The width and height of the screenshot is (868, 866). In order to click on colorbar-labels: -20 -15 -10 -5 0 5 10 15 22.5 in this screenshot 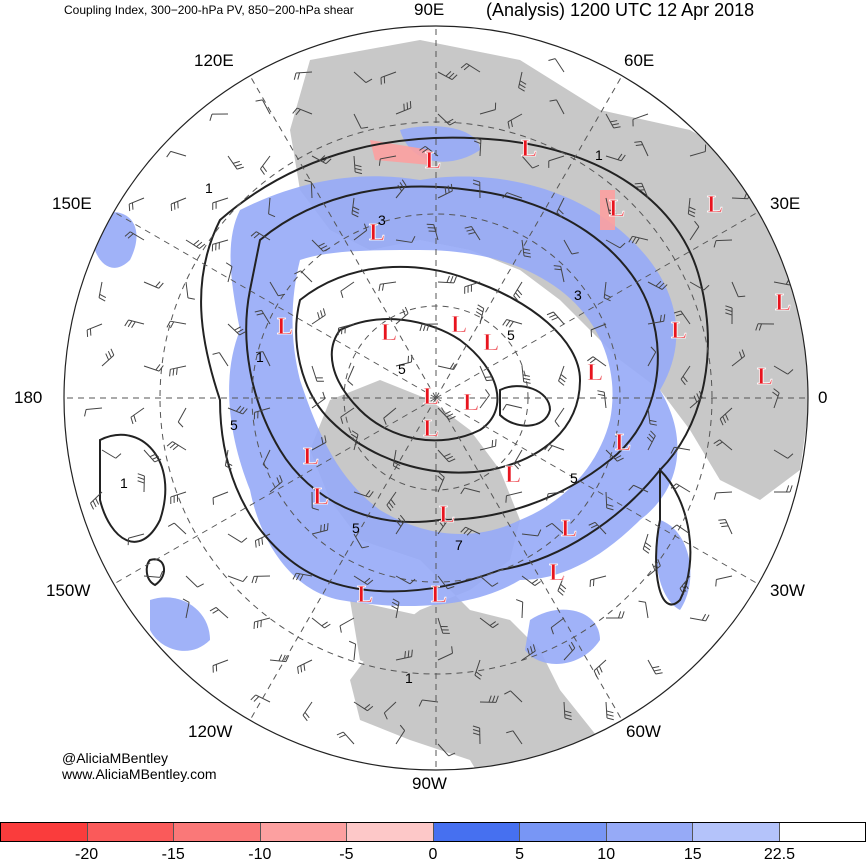, I will do `click(434, 856)`.